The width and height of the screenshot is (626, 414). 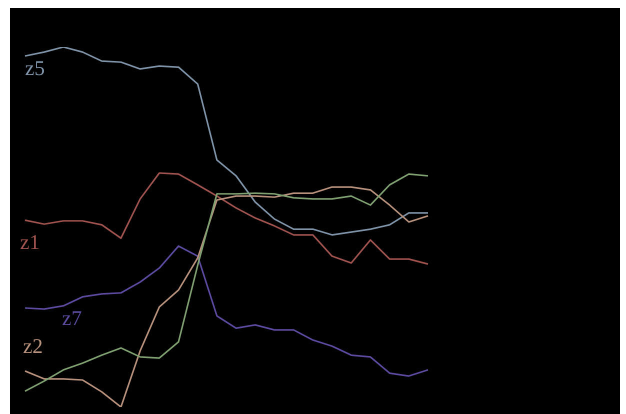 I want to click on series-label: z2, so click(x=33, y=346).